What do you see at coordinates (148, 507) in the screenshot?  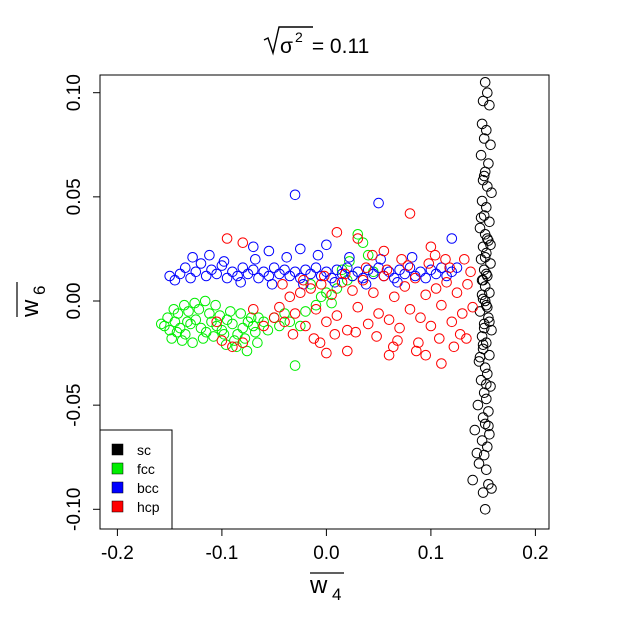 I see `legend-label: hcp` at bounding box center [148, 507].